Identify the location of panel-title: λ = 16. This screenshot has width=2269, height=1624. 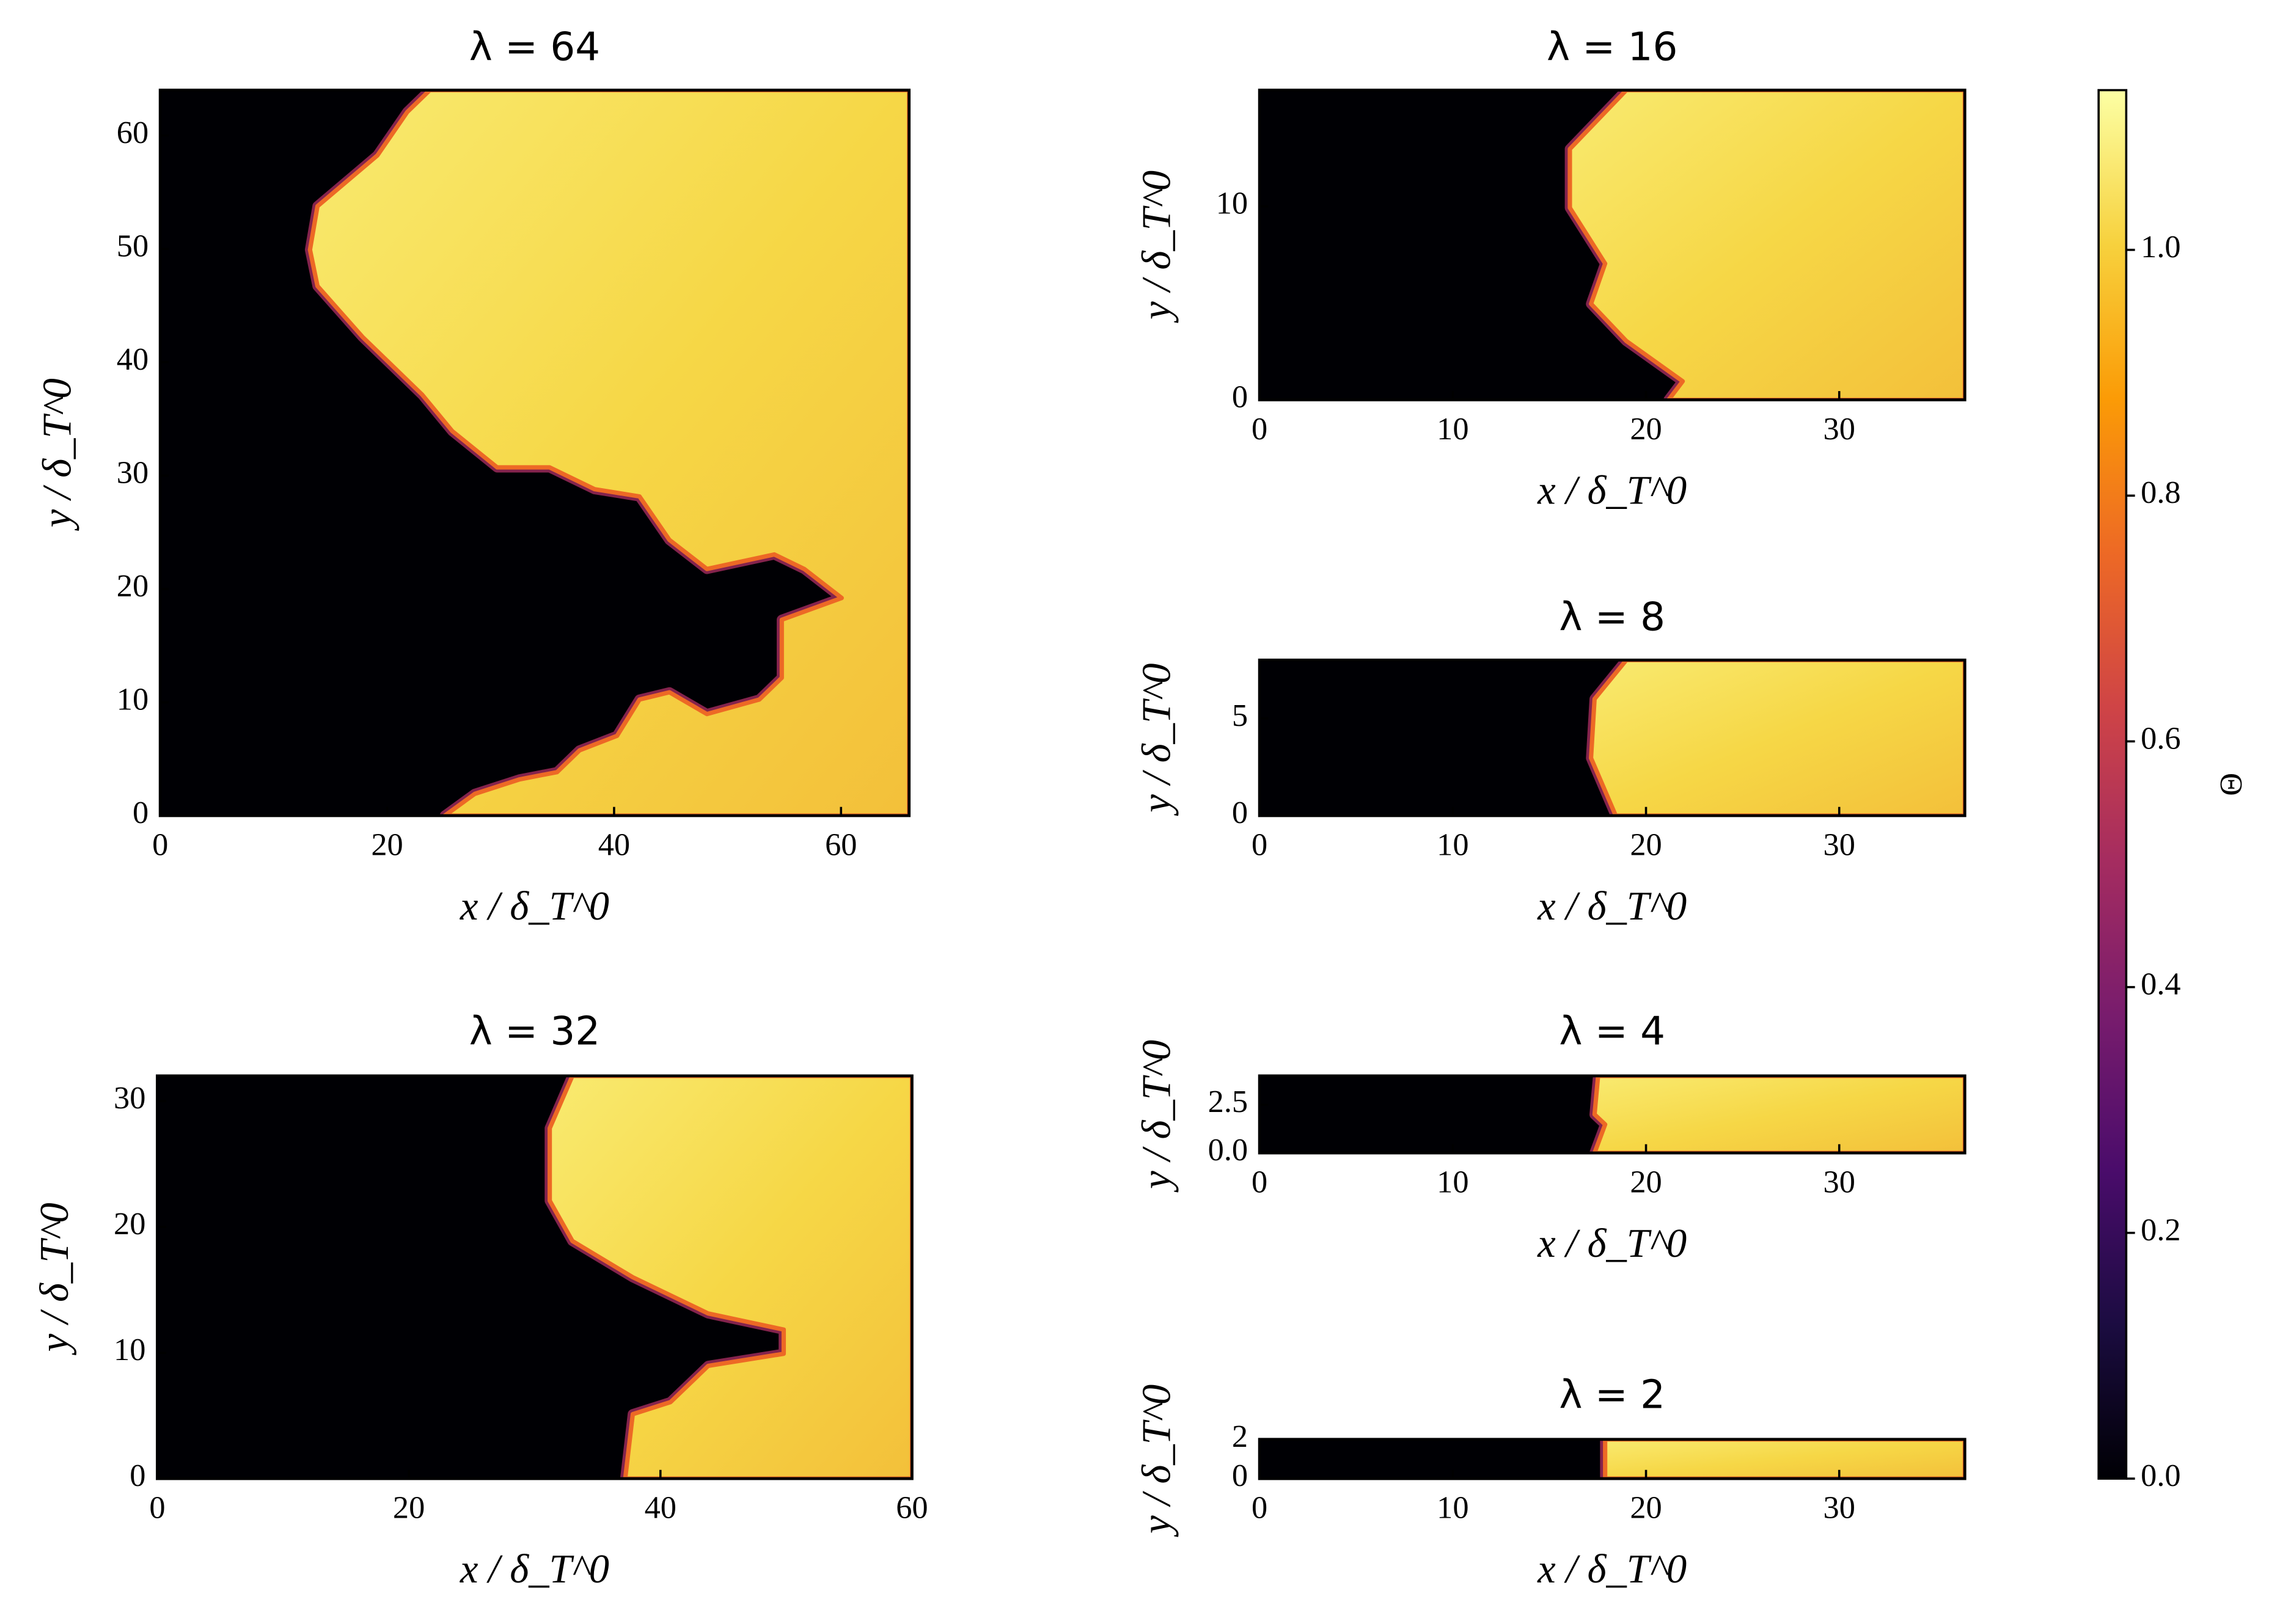
(1612, 47).